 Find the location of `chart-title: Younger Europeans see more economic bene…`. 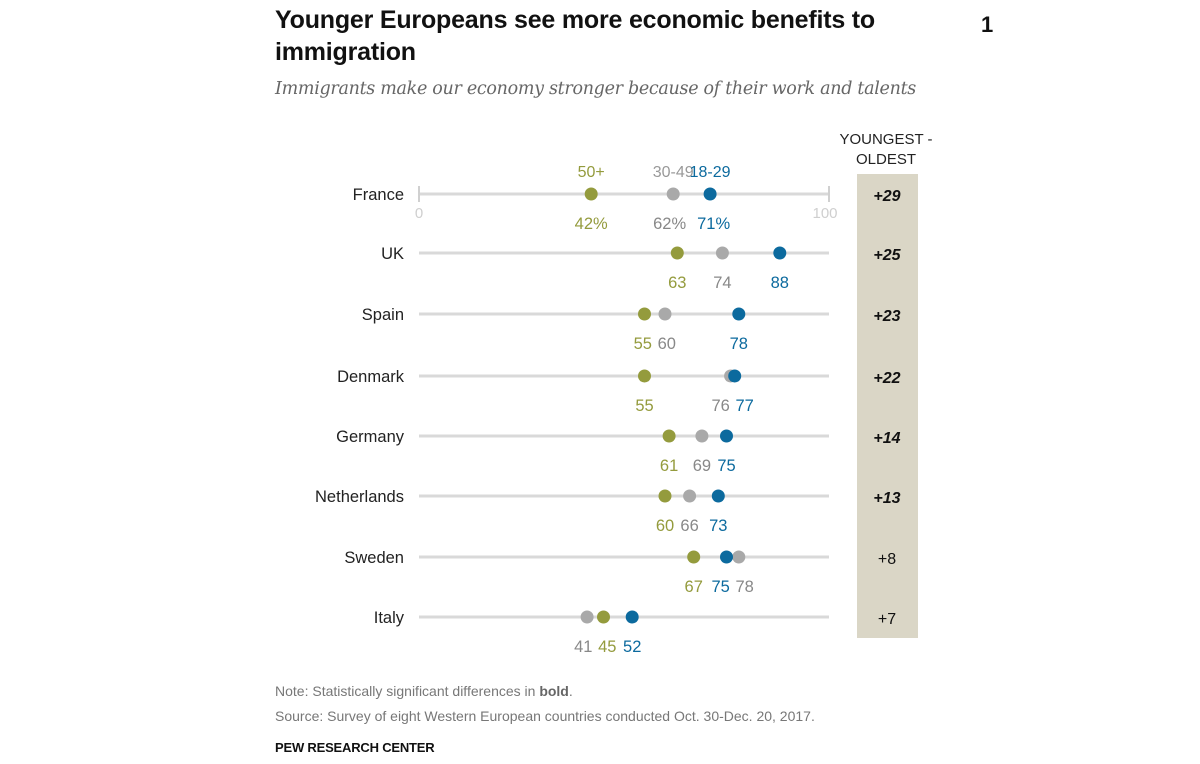

chart-title: Younger Europeans see more economic bene… is located at coordinates (575, 36).